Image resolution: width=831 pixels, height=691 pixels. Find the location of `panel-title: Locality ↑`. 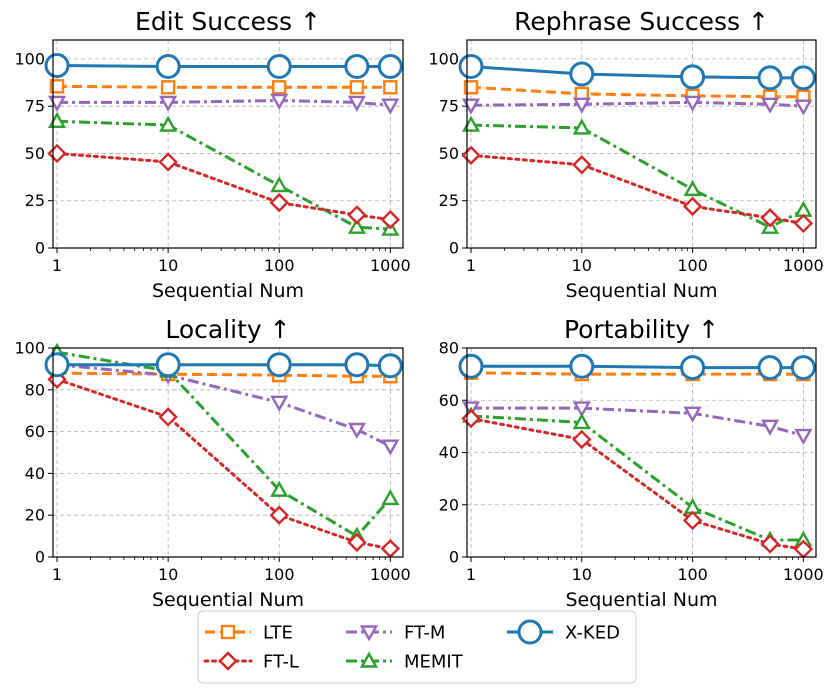

panel-title: Locality ↑ is located at coordinates (227, 329).